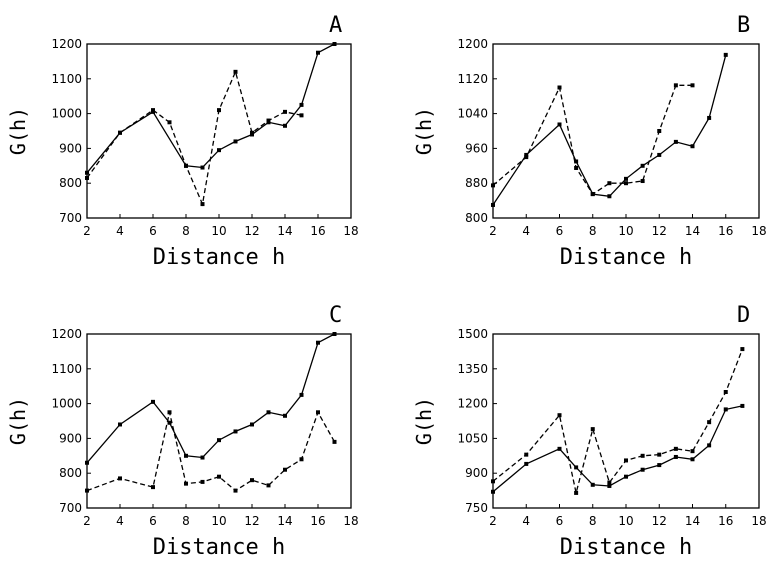 Image resolution: width=774 pixels, height=569 pixels. Describe the element at coordinates (472, 79) in the screenshot. I see `y-tick-label: 1120` at that location.